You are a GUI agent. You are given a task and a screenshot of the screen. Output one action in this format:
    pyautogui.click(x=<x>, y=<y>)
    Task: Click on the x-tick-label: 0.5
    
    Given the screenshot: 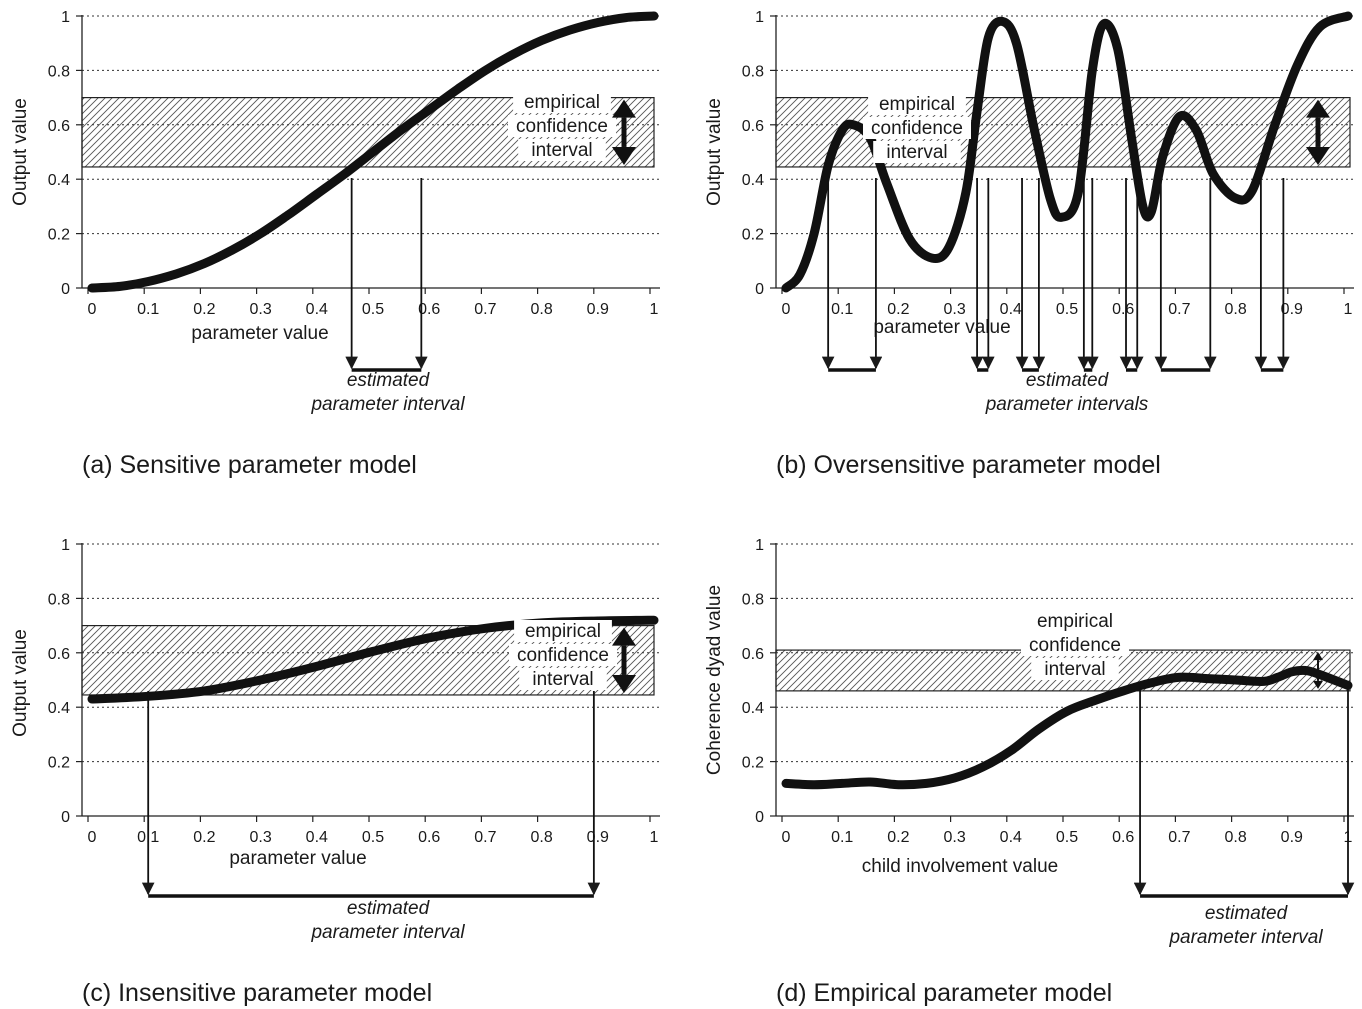 What is the action you would take?
    pyautogui.click(x=1067, y=309)
    